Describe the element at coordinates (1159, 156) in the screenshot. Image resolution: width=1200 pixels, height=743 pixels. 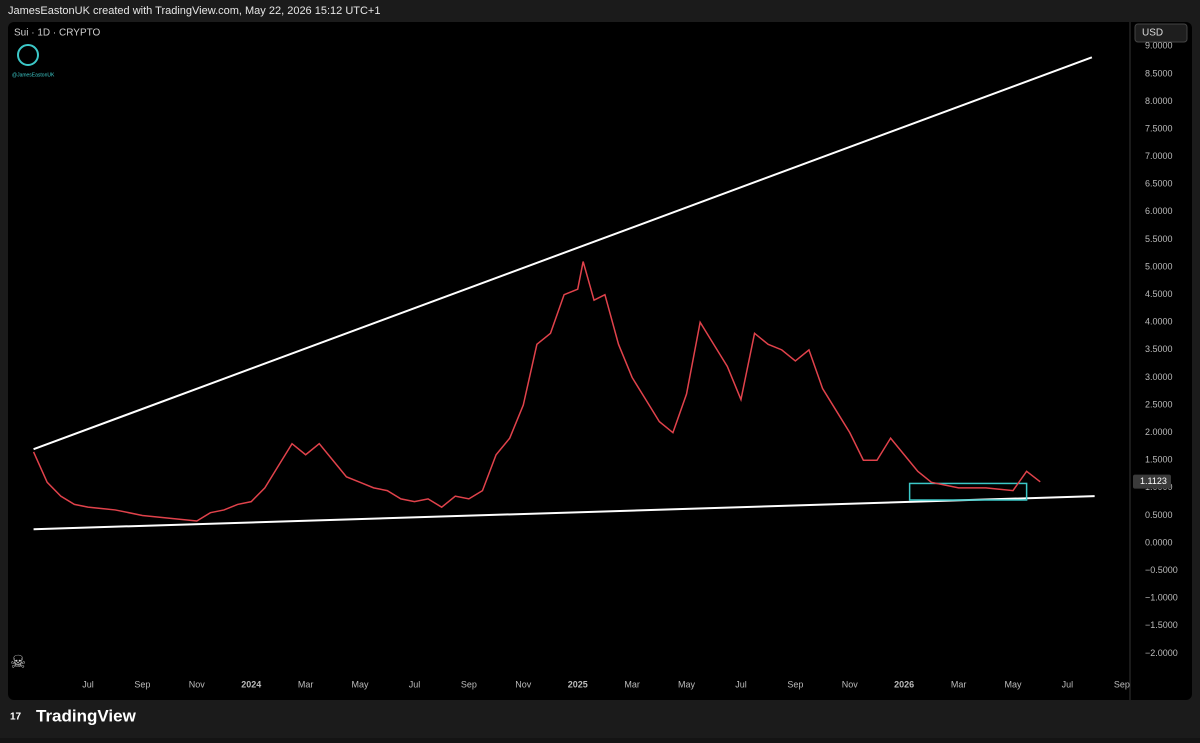
I see `y-tick-label: 7.0000` at that location.